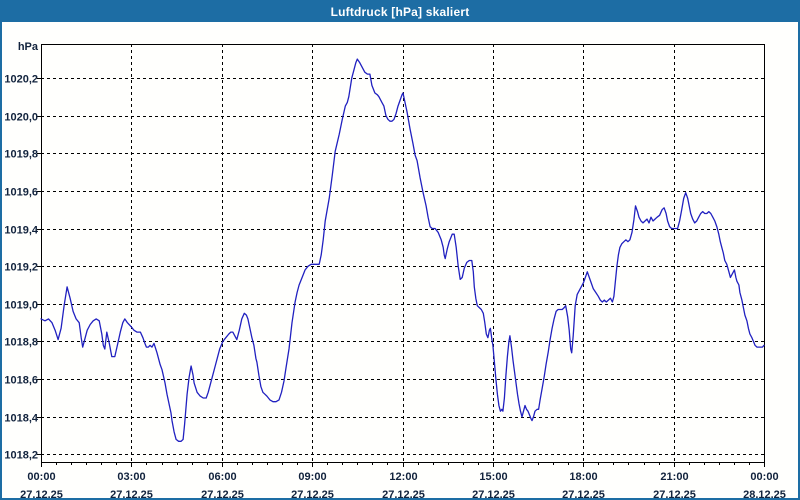 Image resolution: width=800 pixels, height=500 pixels. I want to click on window-title: Luftdruck [hPa] skaliert, so click(400, 12).